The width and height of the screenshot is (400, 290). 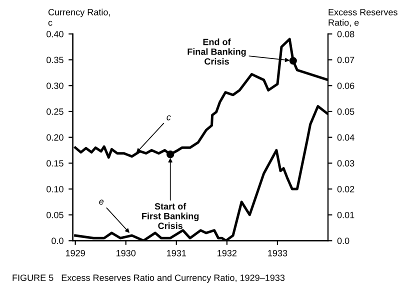 What do you see at coordinates (55, 163) in the screenshot?
I see `y-tick-label: 0.15` at bounding box center [55, 163].